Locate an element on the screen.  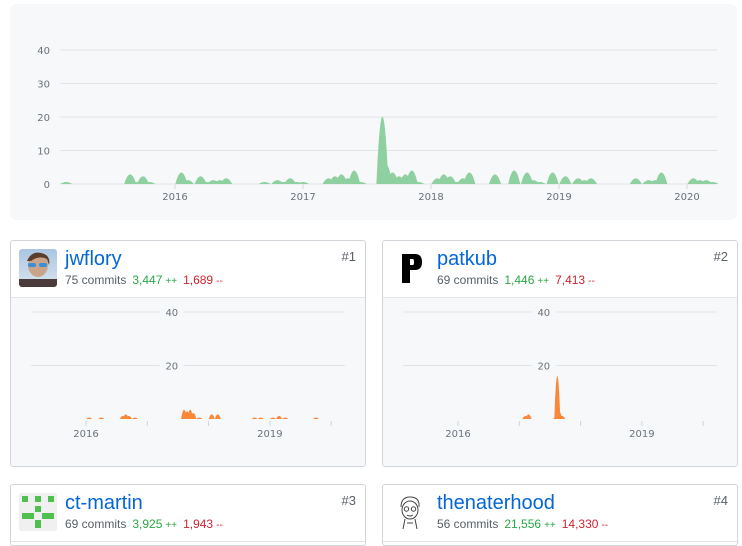
deletions-count: 14,330 is located at coordinates (580, 524).